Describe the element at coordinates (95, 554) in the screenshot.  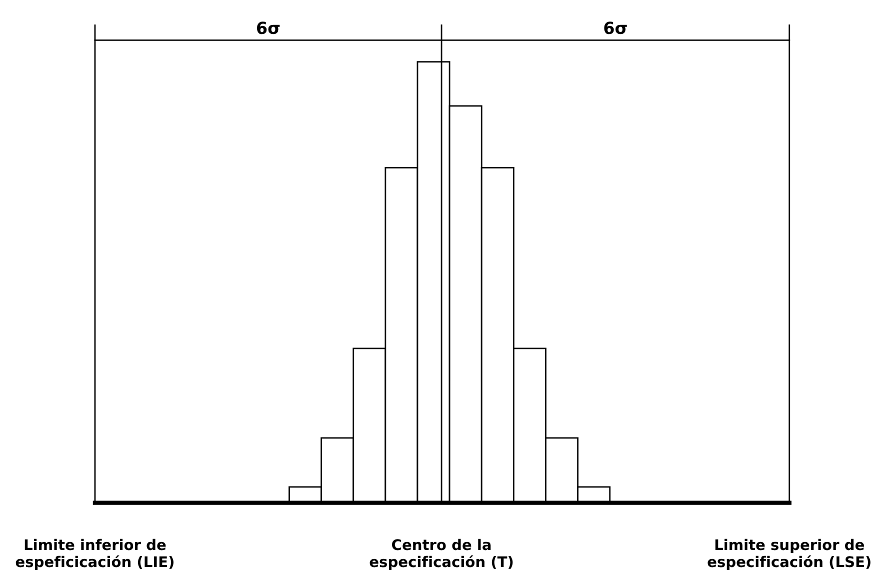
I see `text: Limite inferior de espeficicación (LIE)` at that location.